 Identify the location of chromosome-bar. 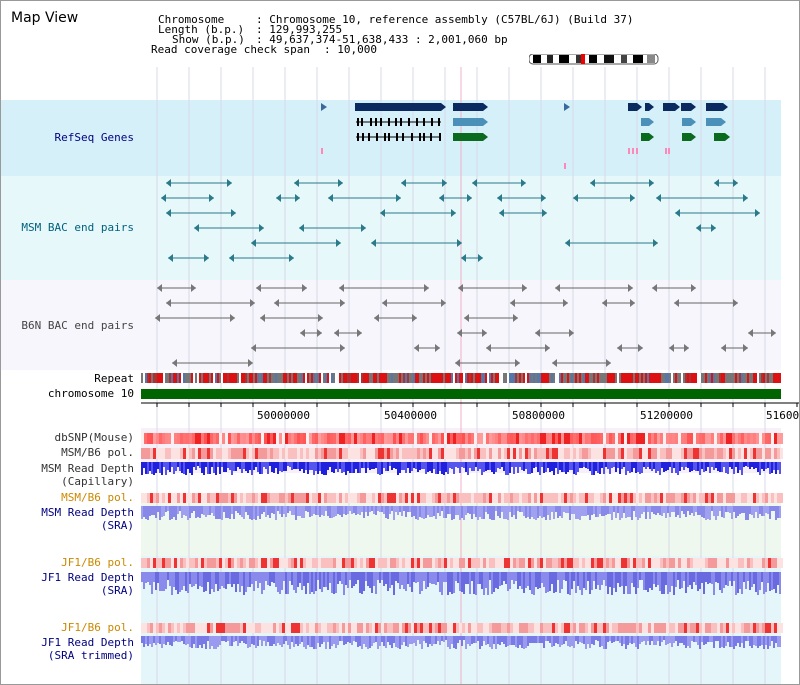
(461, 394).